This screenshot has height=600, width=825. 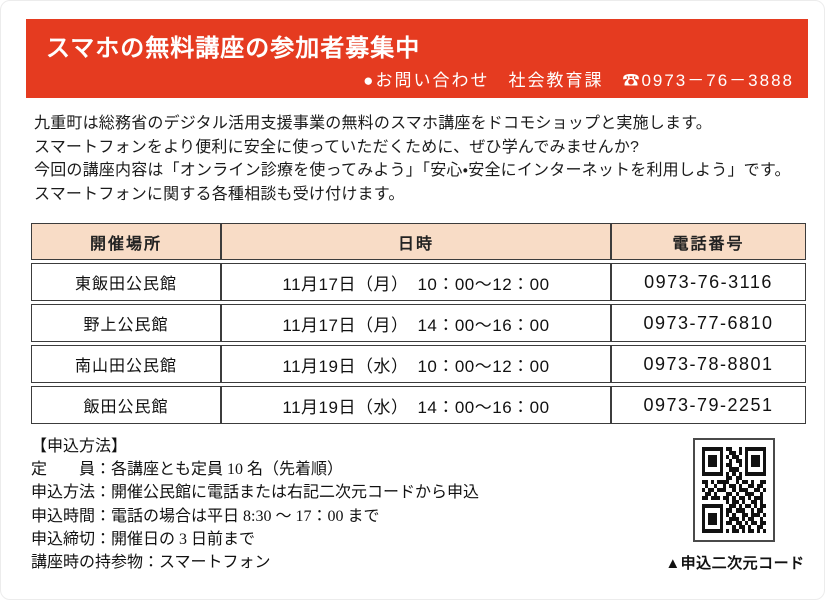 I want to click on qr-code-frame, so click(x=734, y=490).